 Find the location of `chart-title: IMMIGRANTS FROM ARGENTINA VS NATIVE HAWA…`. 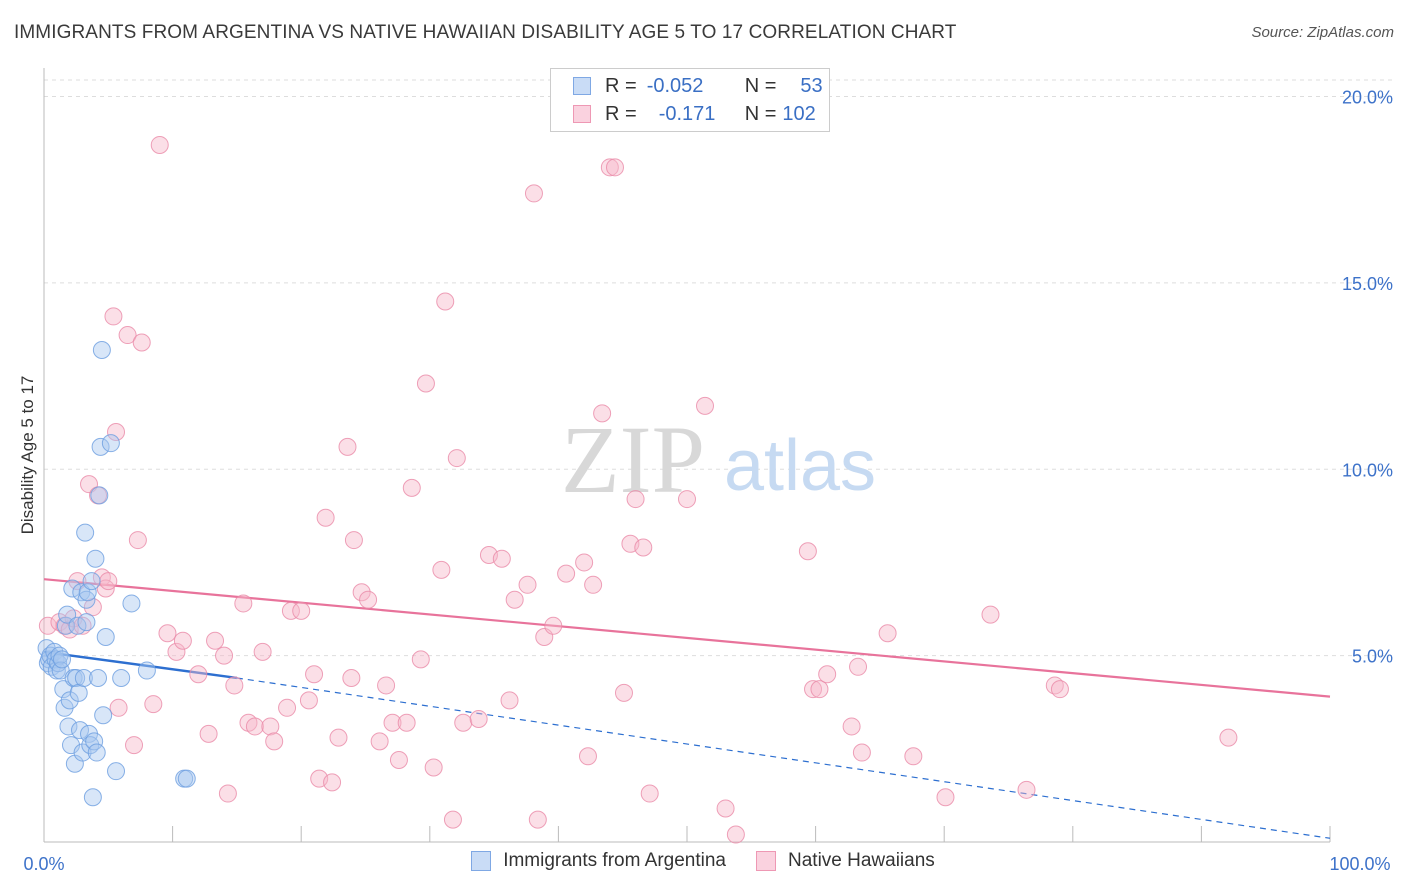

chart-title: IMMIGRANTS FROM ARGENTINA VS NATIVE HAWA… is located at coordinates (485, 32).